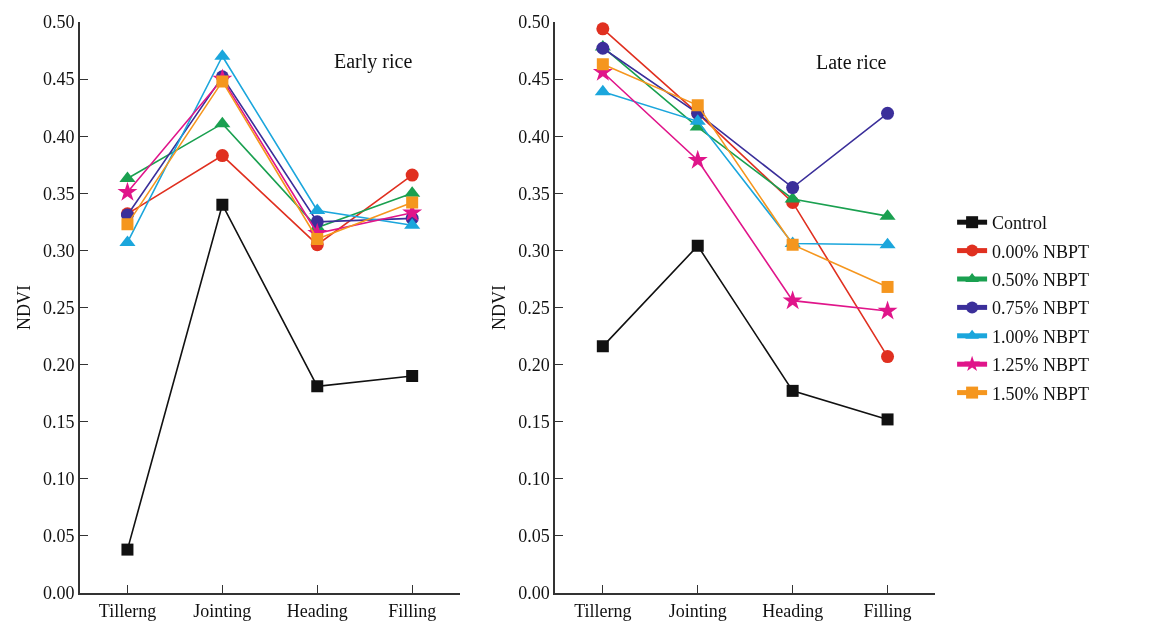 This screenshot has width=1163, height=633. What do you see at coordinates (1041, 308) in the screenshot?
I see `legend-label: 0.75% NBPT` at bounding box center [1041, 308].